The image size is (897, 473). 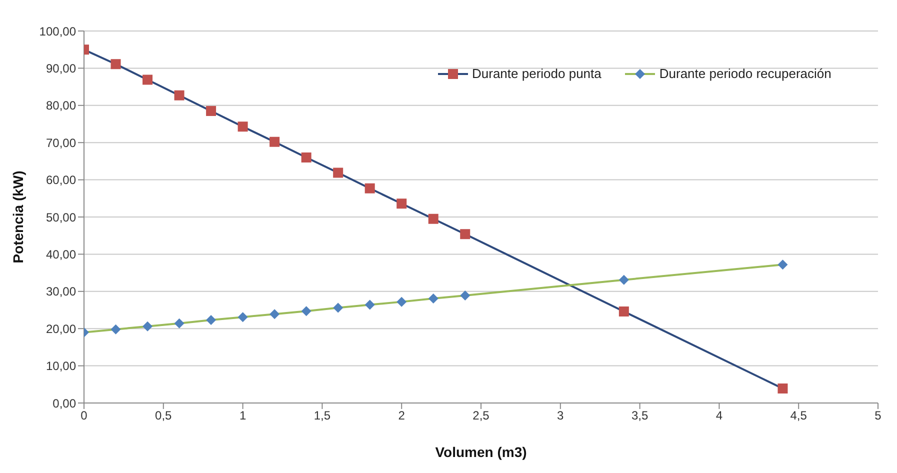 What do you see at coordinates (745, 73) in the screenshot?
I see `legend-label: Durante periodo recuperación` at bounding box center [745, 73].